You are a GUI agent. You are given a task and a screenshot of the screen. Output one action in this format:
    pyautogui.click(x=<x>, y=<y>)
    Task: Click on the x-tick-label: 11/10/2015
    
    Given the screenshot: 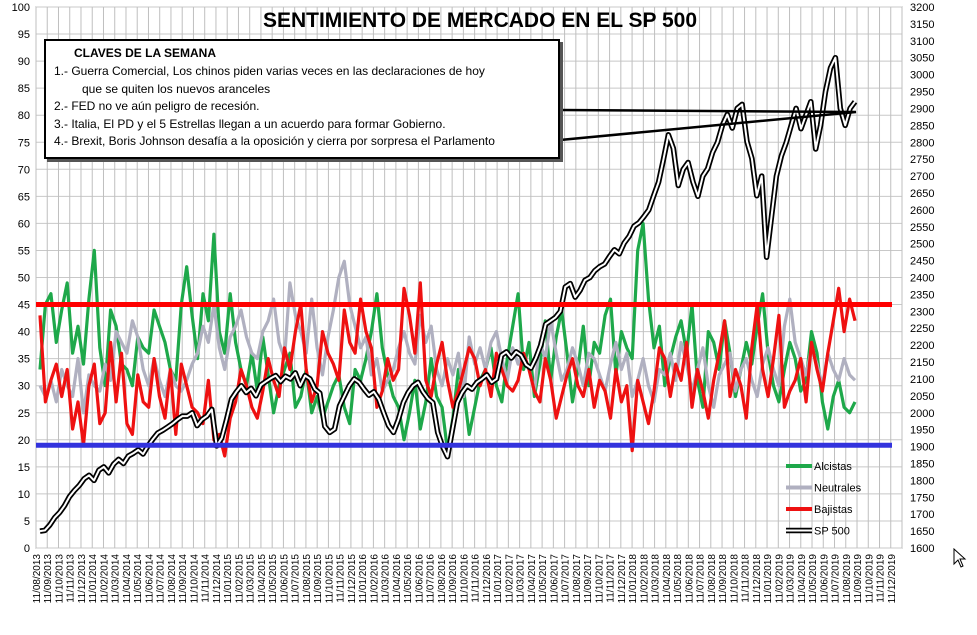 What is the action you would take?
    pyautogui.click(x=329, y=579)
    